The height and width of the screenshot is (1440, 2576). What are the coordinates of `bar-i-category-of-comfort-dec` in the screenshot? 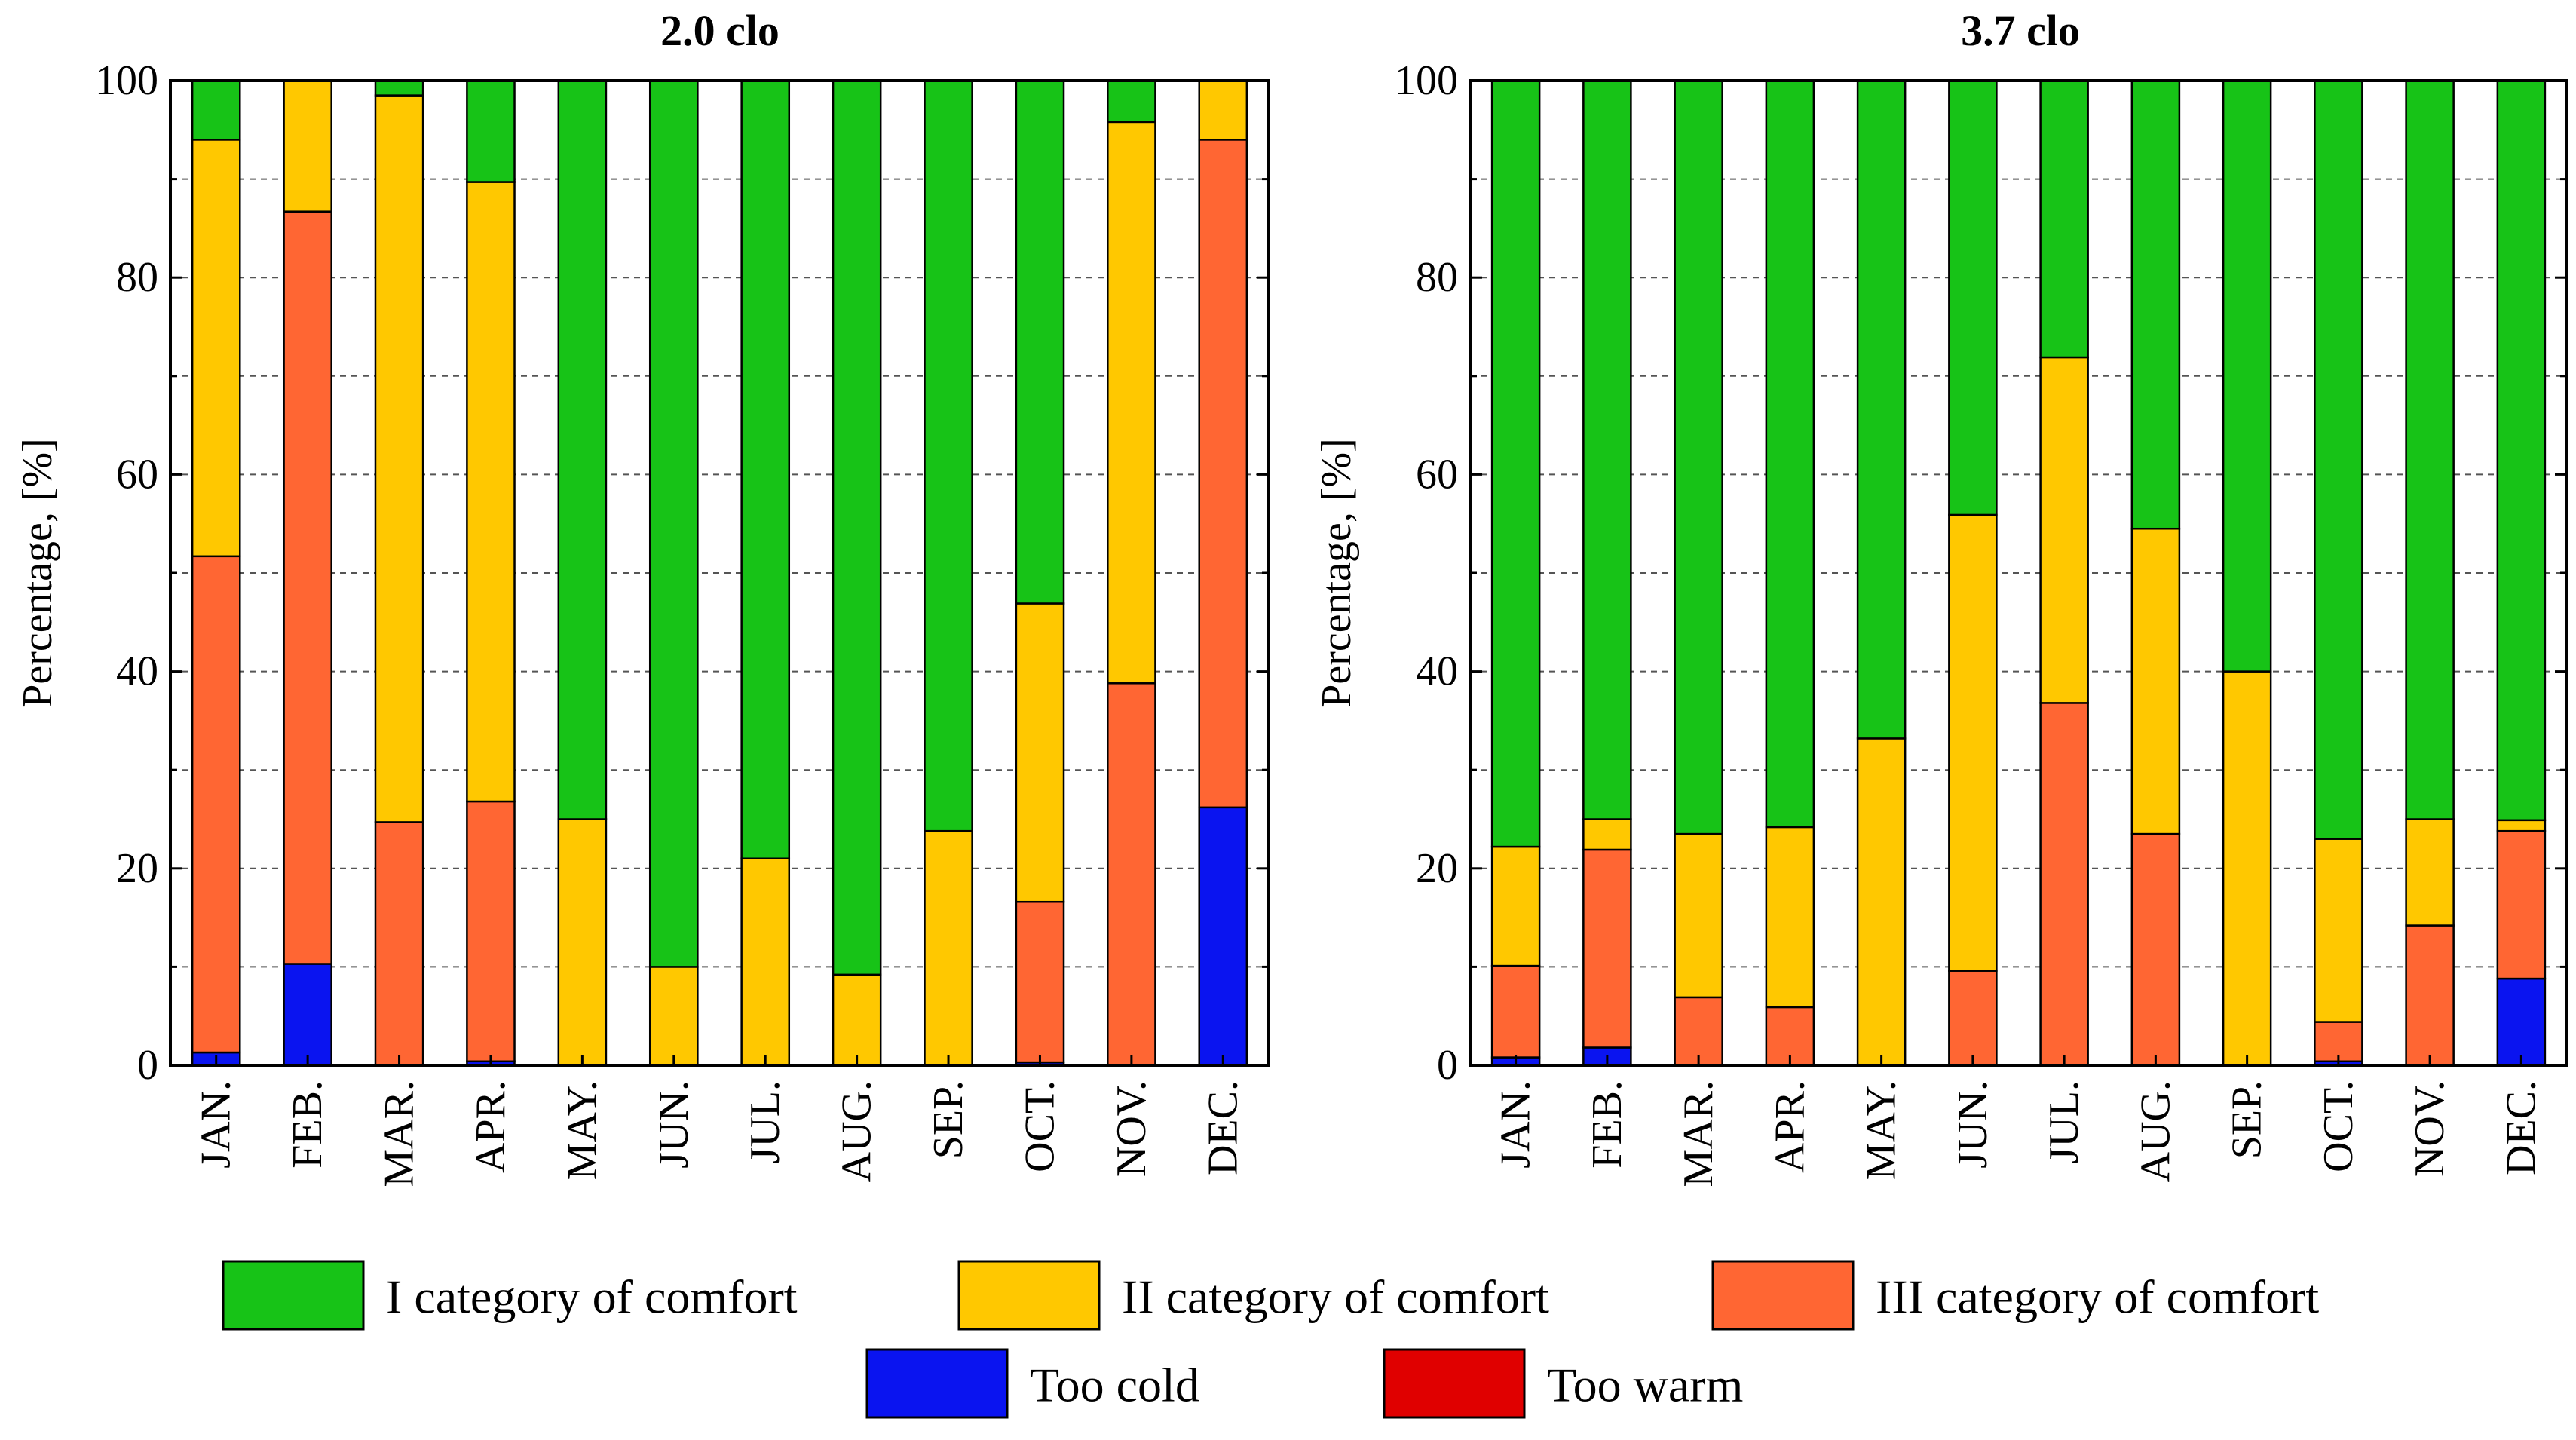 It's located at (2521, 450).